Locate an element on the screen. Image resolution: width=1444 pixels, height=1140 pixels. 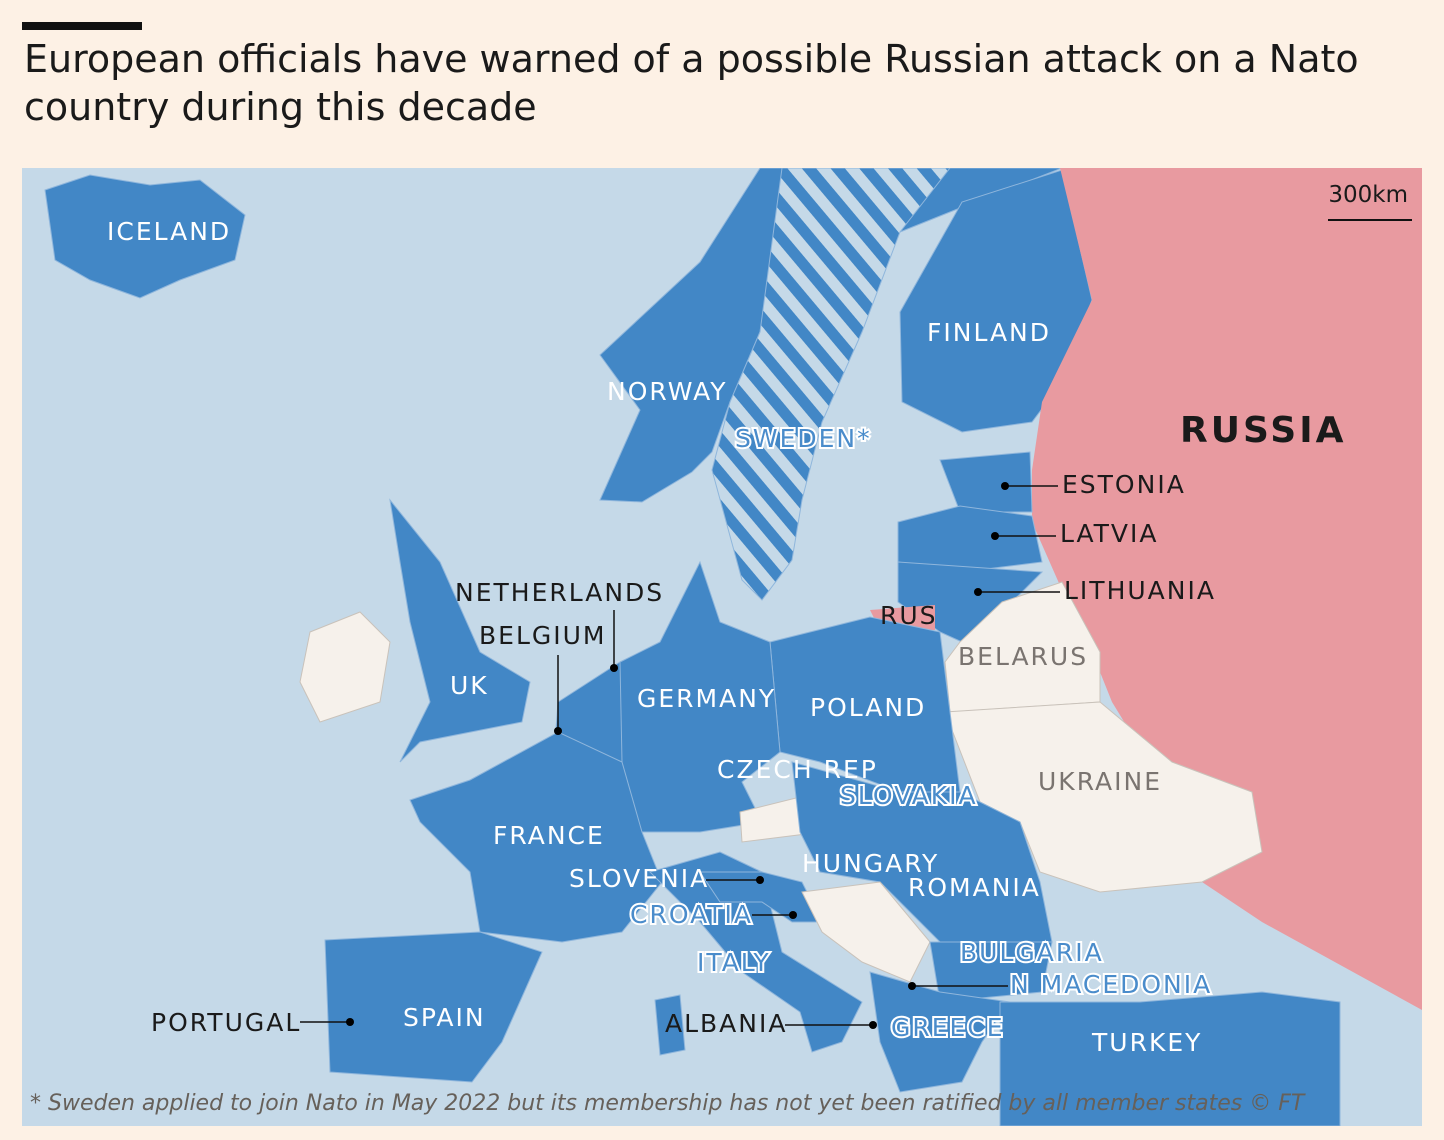
country-label: GERMANY is located at coordinates (706, 698).